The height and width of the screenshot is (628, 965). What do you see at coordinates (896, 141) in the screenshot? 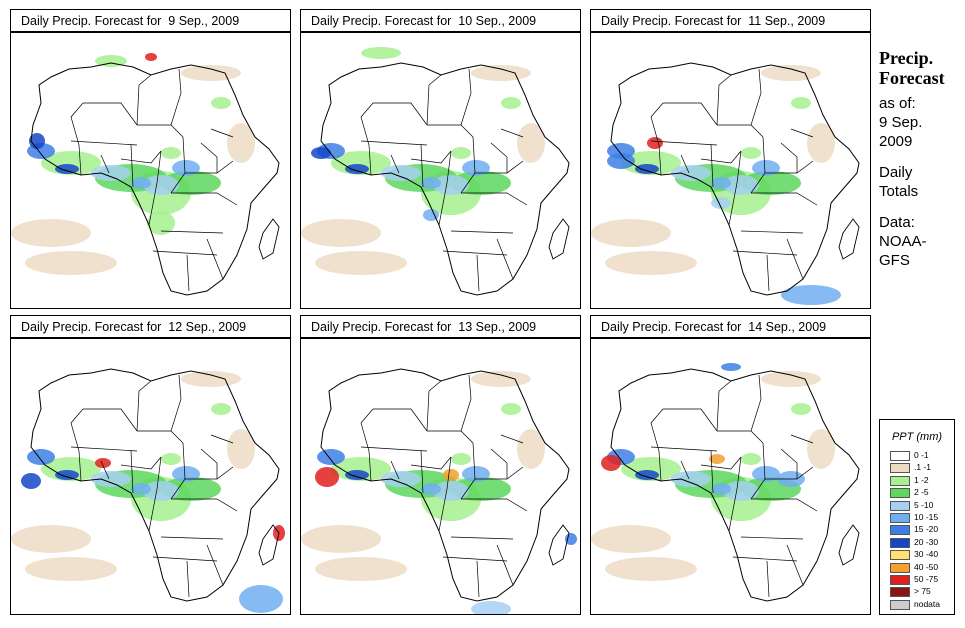
I see `asof-year: 2009` at bounding box center [896, 141].